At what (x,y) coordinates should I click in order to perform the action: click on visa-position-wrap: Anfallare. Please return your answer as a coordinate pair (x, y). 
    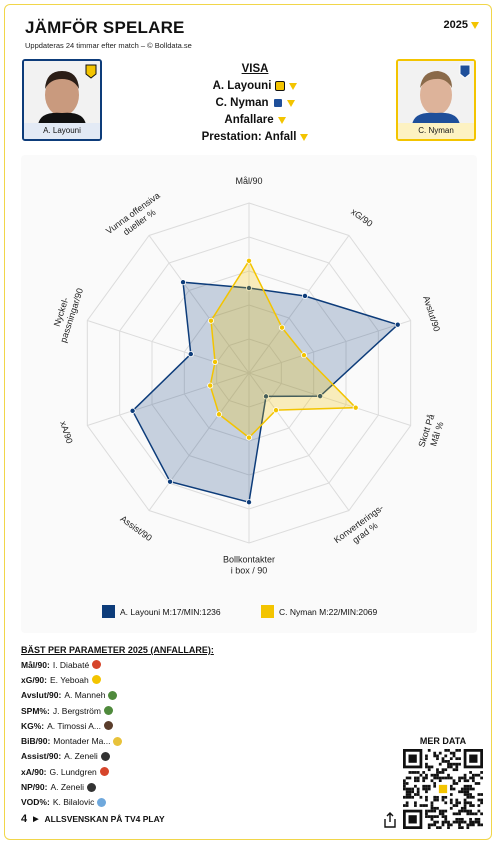
    Looking at the image, I should click on (255, 120).